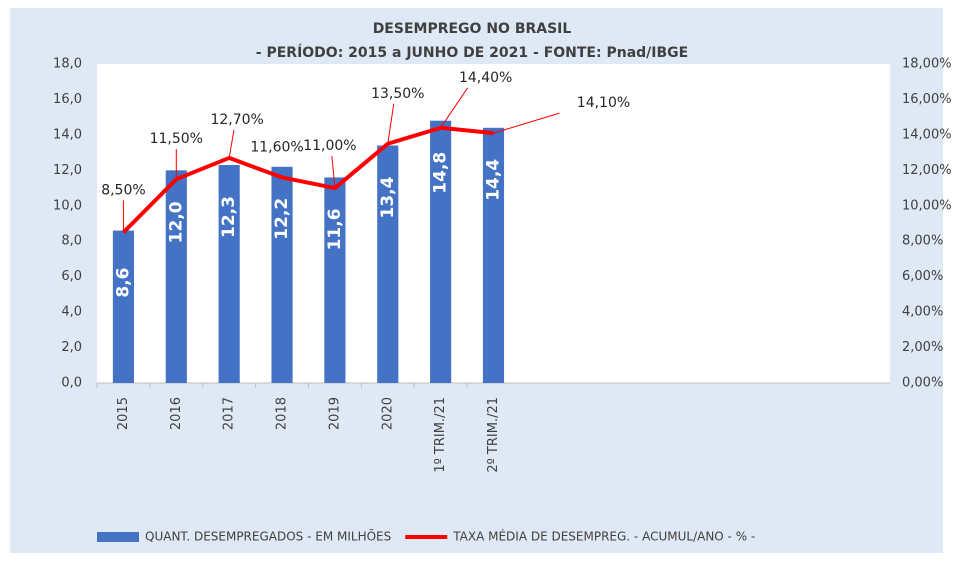  I want to click on y-tick-label: 4,0, so click(71, 312).